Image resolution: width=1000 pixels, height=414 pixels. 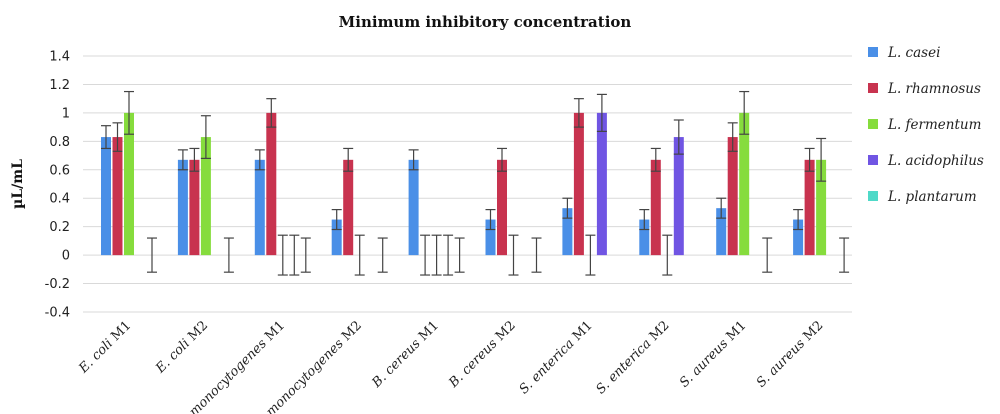 What do you see at coordinates (556, 357) in the screenshot?
I see `x-tick-label: S. enterica M1` at bounding box center [556, 357].